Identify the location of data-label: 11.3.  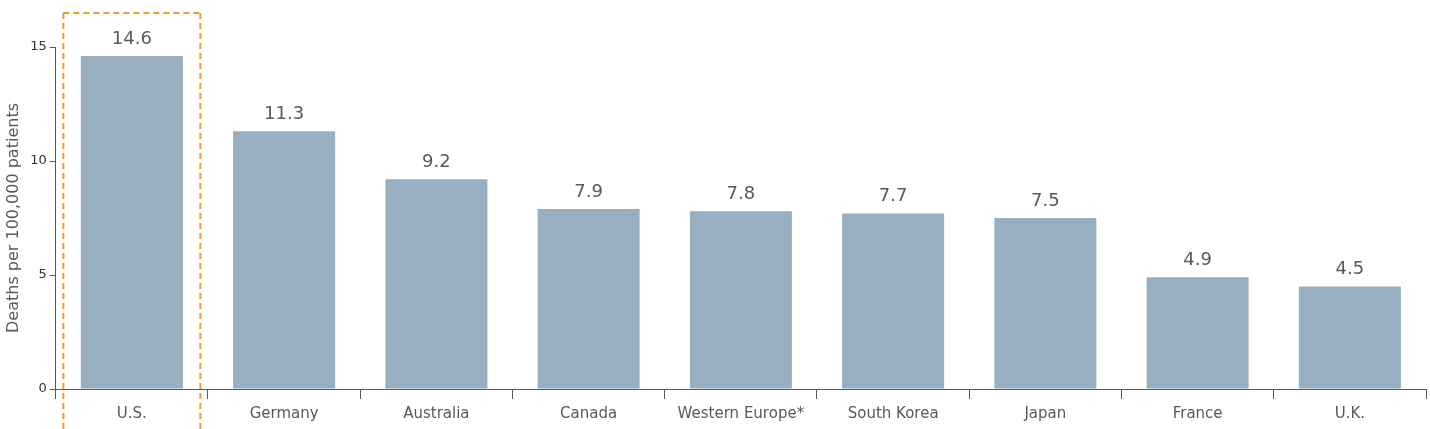
(284, 113).